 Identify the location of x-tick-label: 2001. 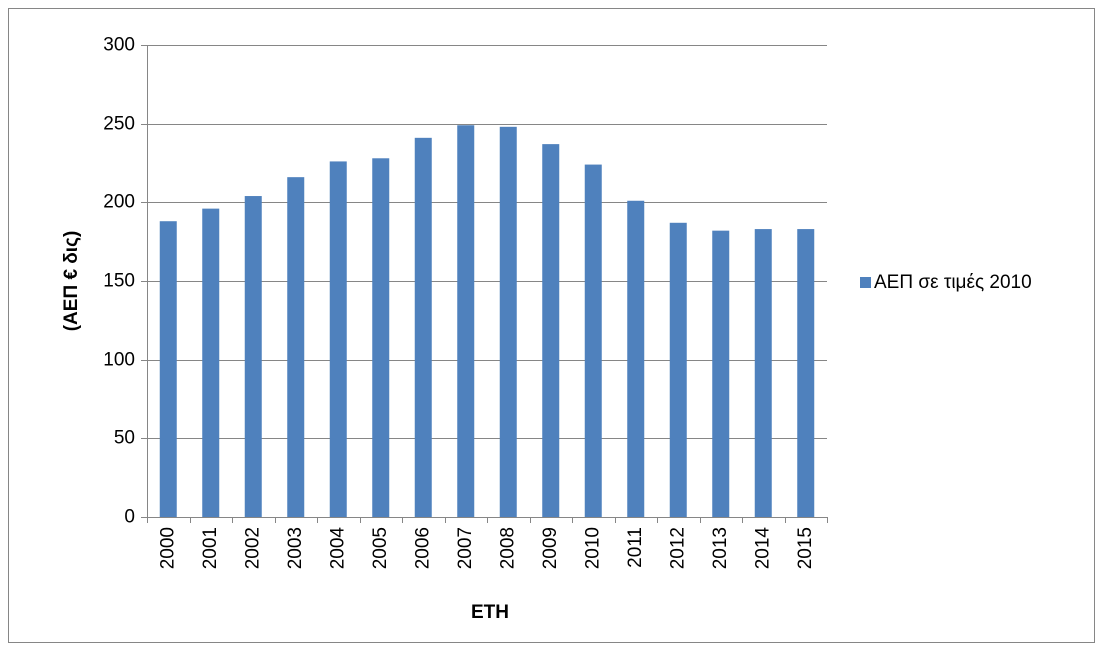
(210, 548).